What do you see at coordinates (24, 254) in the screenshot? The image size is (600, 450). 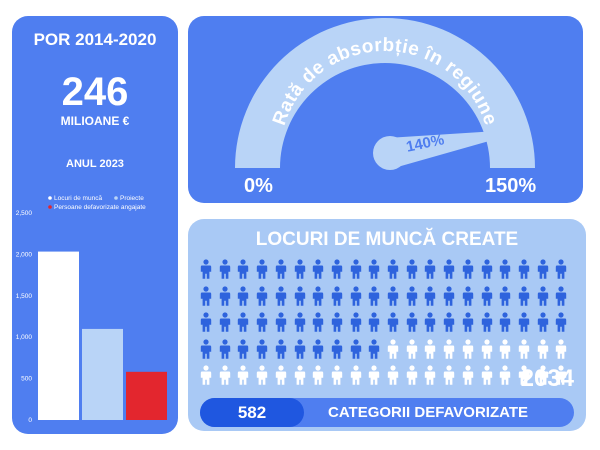 I see `y-tick-label: 2,000` at bounding box center [24, 254].